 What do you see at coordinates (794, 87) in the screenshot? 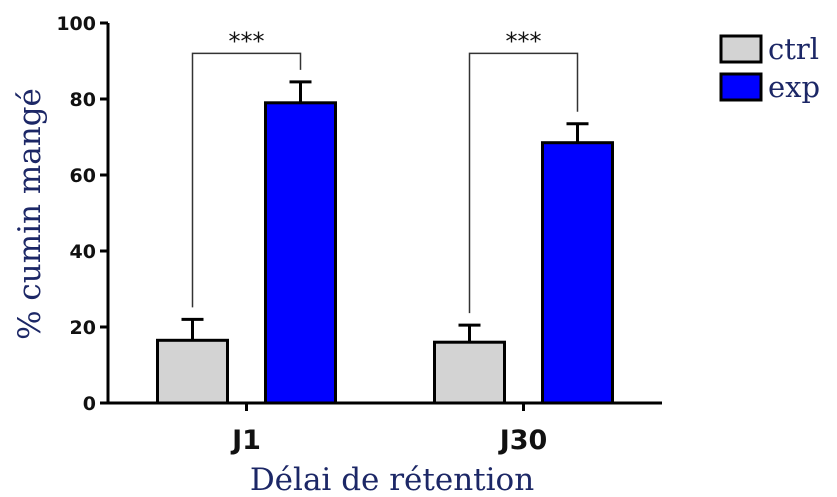
I see `legend-label-exp: exp` at bounding box center [794, 87].